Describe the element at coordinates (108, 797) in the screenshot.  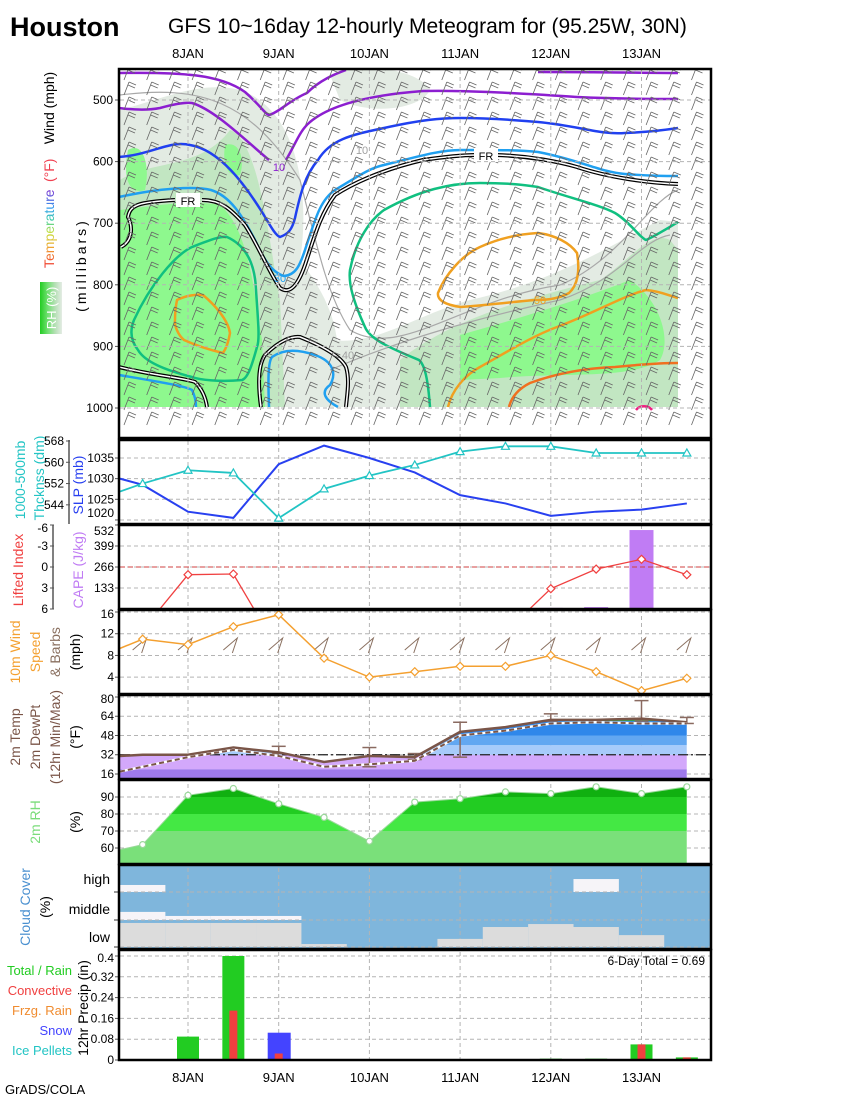
I see `rh-tick-label: 90` at that location.